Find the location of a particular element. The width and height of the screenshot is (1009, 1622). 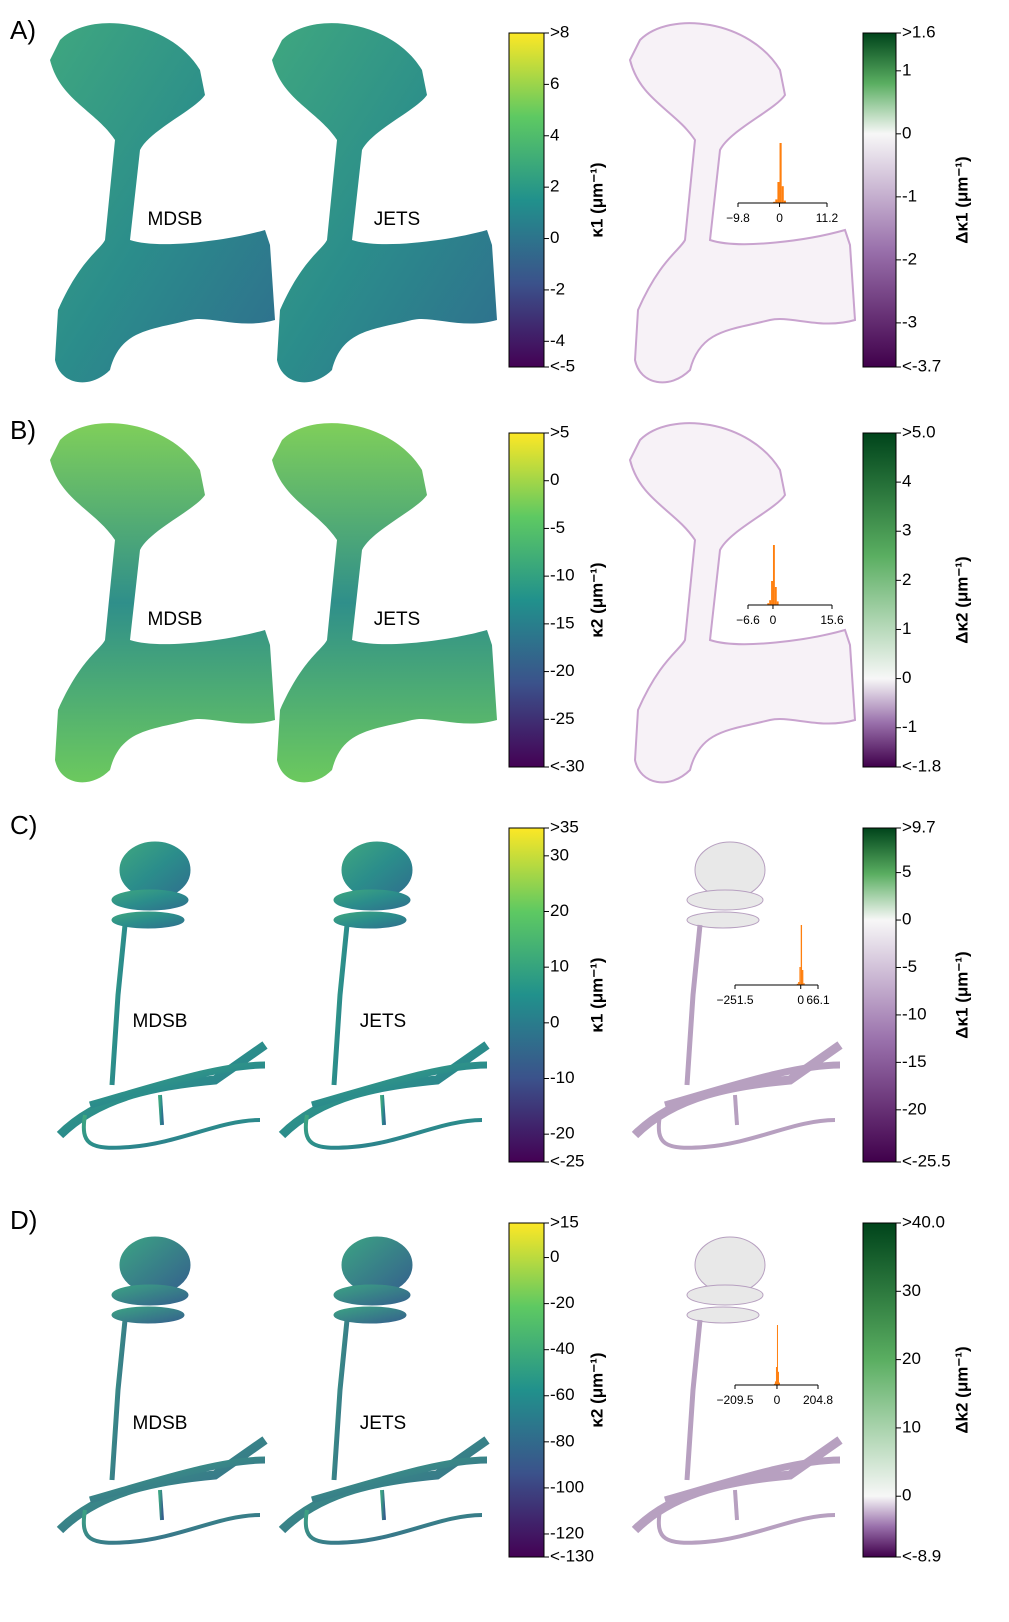

colorbar-label: Δk2 (μm⁻¹) is located at coordinates (961, 1389).